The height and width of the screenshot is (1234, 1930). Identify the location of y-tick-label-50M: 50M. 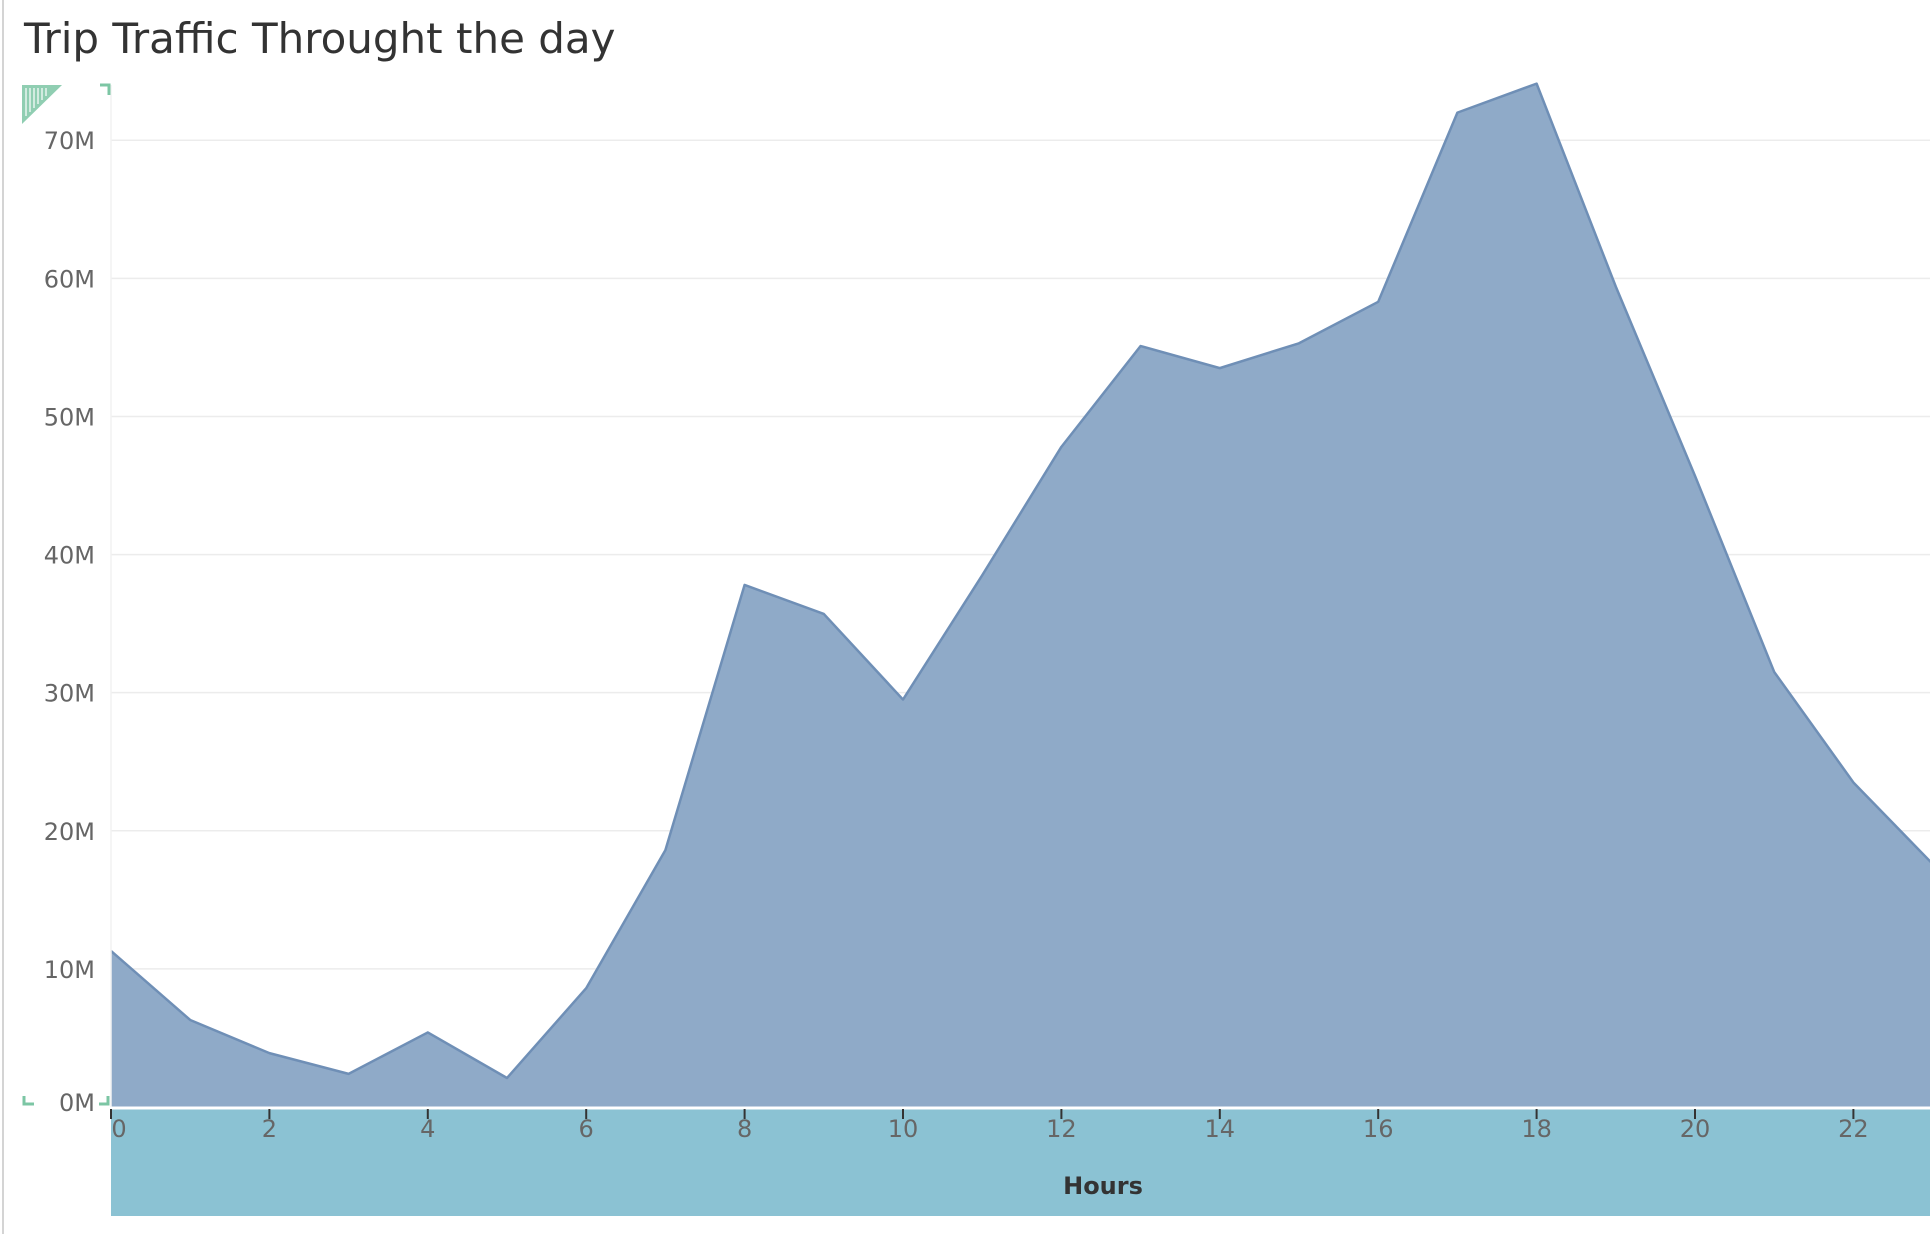
(69, 417).